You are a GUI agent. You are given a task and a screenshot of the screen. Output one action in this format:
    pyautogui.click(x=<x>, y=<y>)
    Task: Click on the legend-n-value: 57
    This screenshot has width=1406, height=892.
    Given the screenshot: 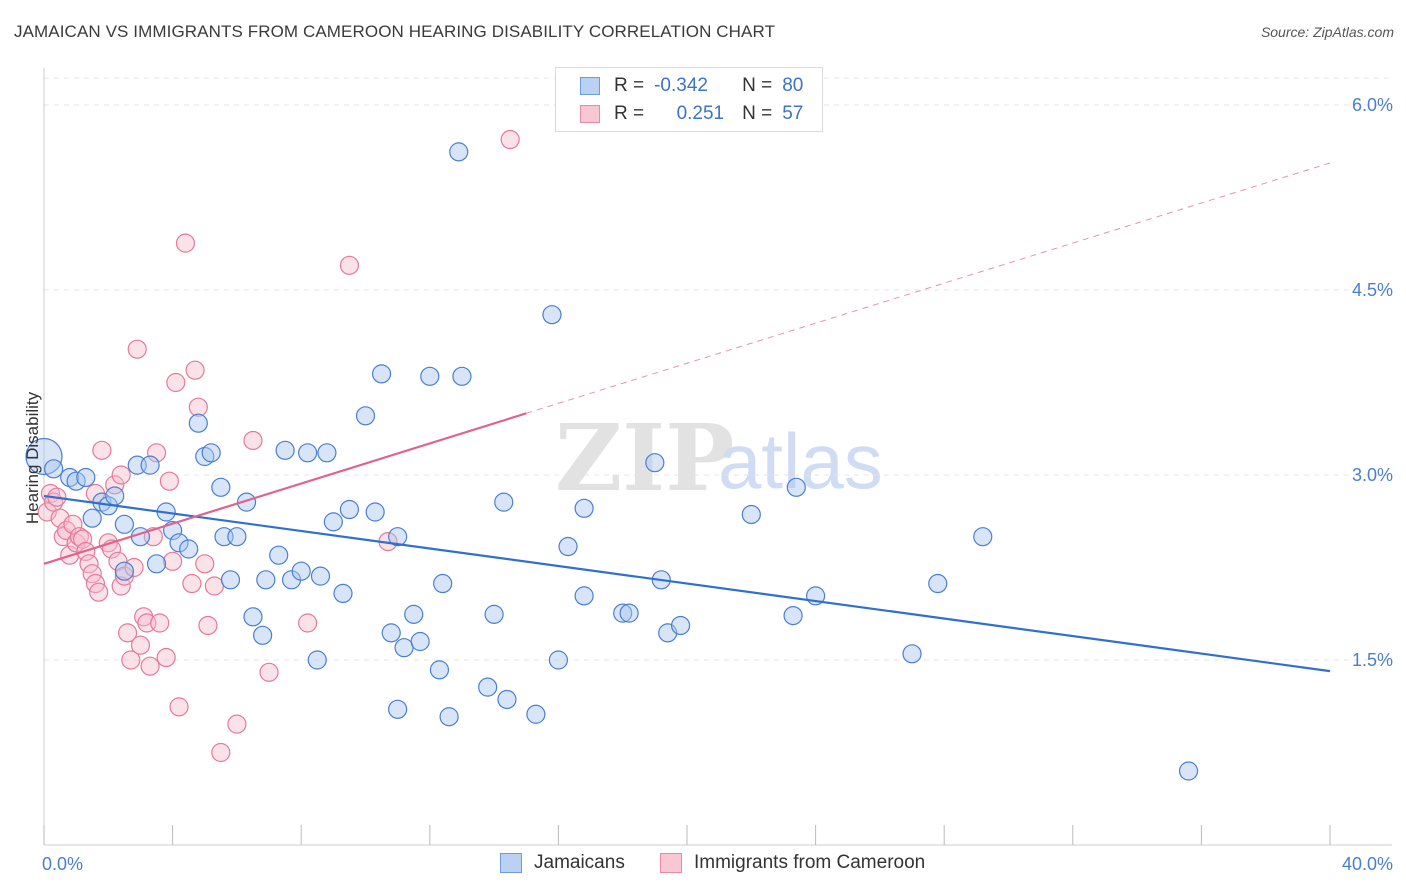 What is the action you would take?
    pyautogui.click(x=793, y=113)
    